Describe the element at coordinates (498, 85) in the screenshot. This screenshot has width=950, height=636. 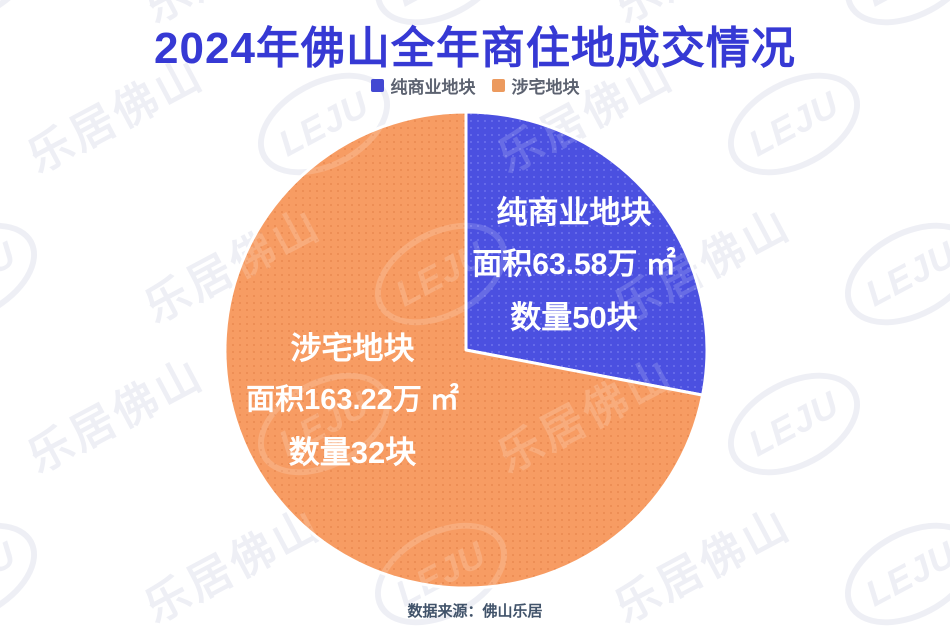
I see `legend-swatch-residential` at that location.